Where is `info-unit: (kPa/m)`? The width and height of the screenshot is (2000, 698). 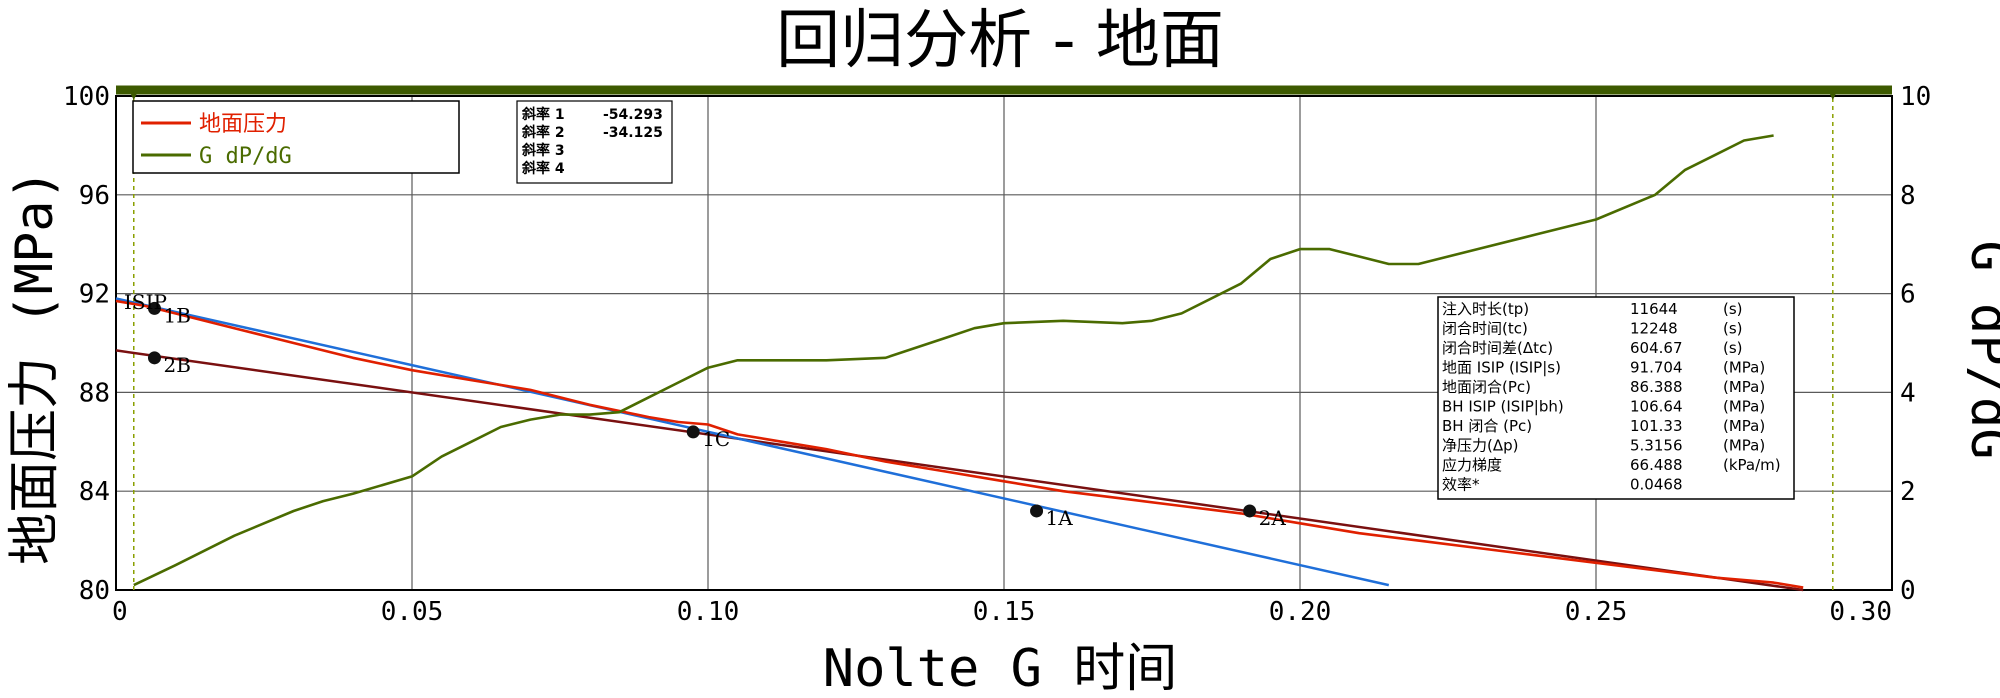 info-unit: (kPa/m) is located at coordinates (1752, 465).